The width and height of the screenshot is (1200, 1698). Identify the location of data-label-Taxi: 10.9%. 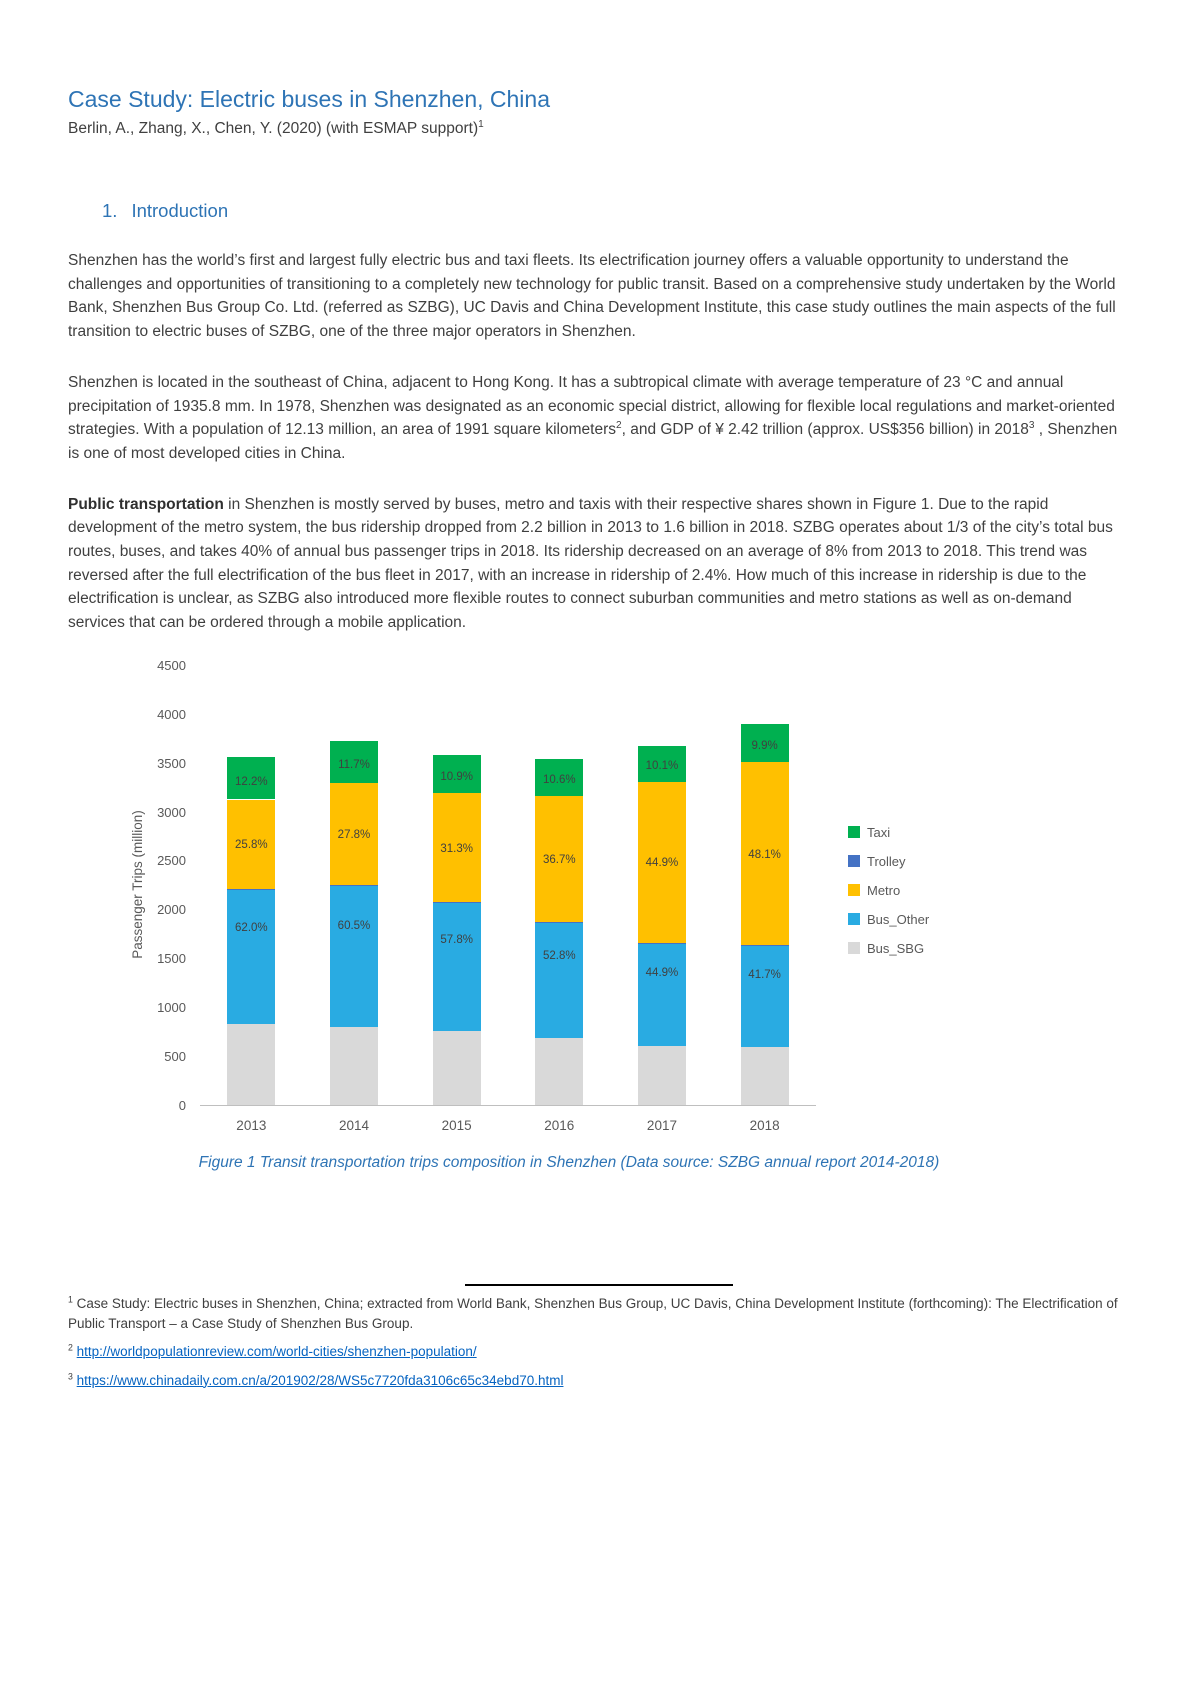
(456, 776).